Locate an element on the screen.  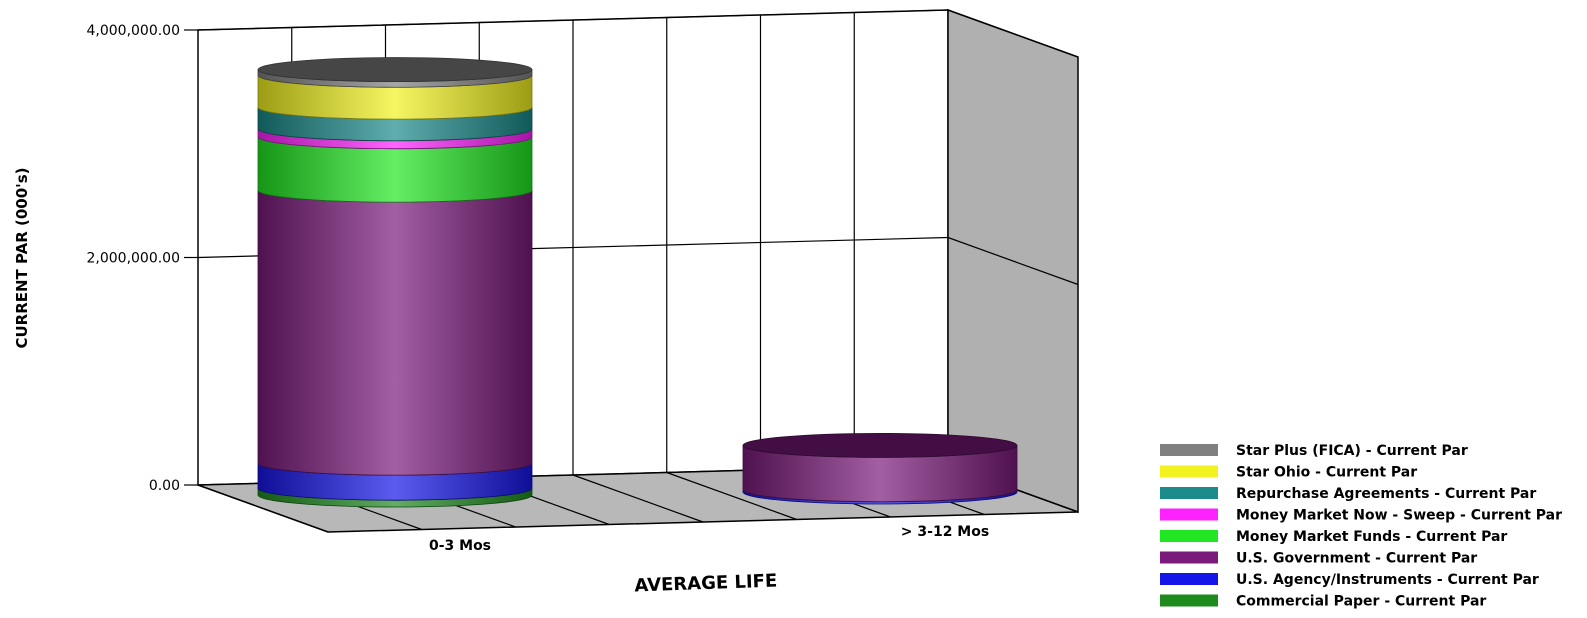
legend-item: Commercial Paper - Current Par is located at coordinates (1323, 602).